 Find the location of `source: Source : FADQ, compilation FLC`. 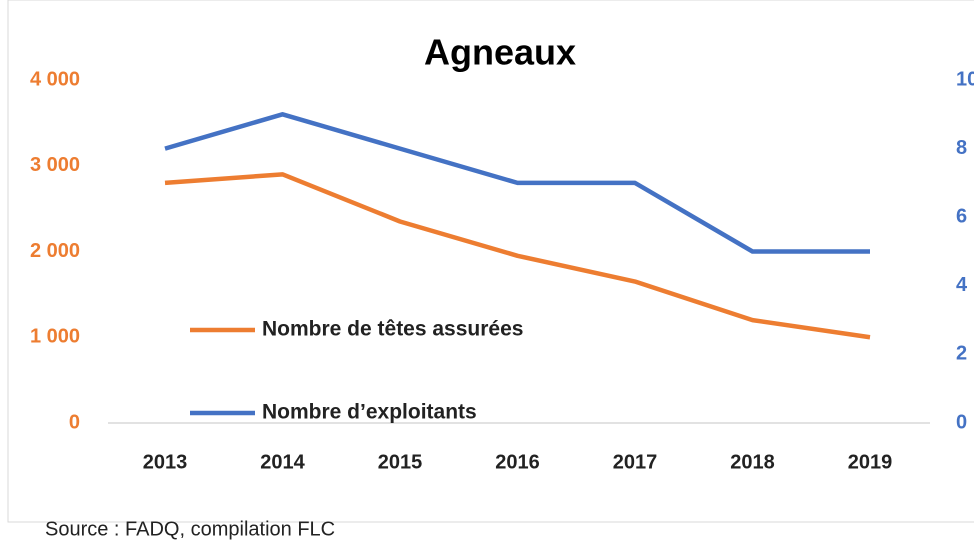

source: Source : FADQ, compilation FLC is located at coordinates (190, 529).